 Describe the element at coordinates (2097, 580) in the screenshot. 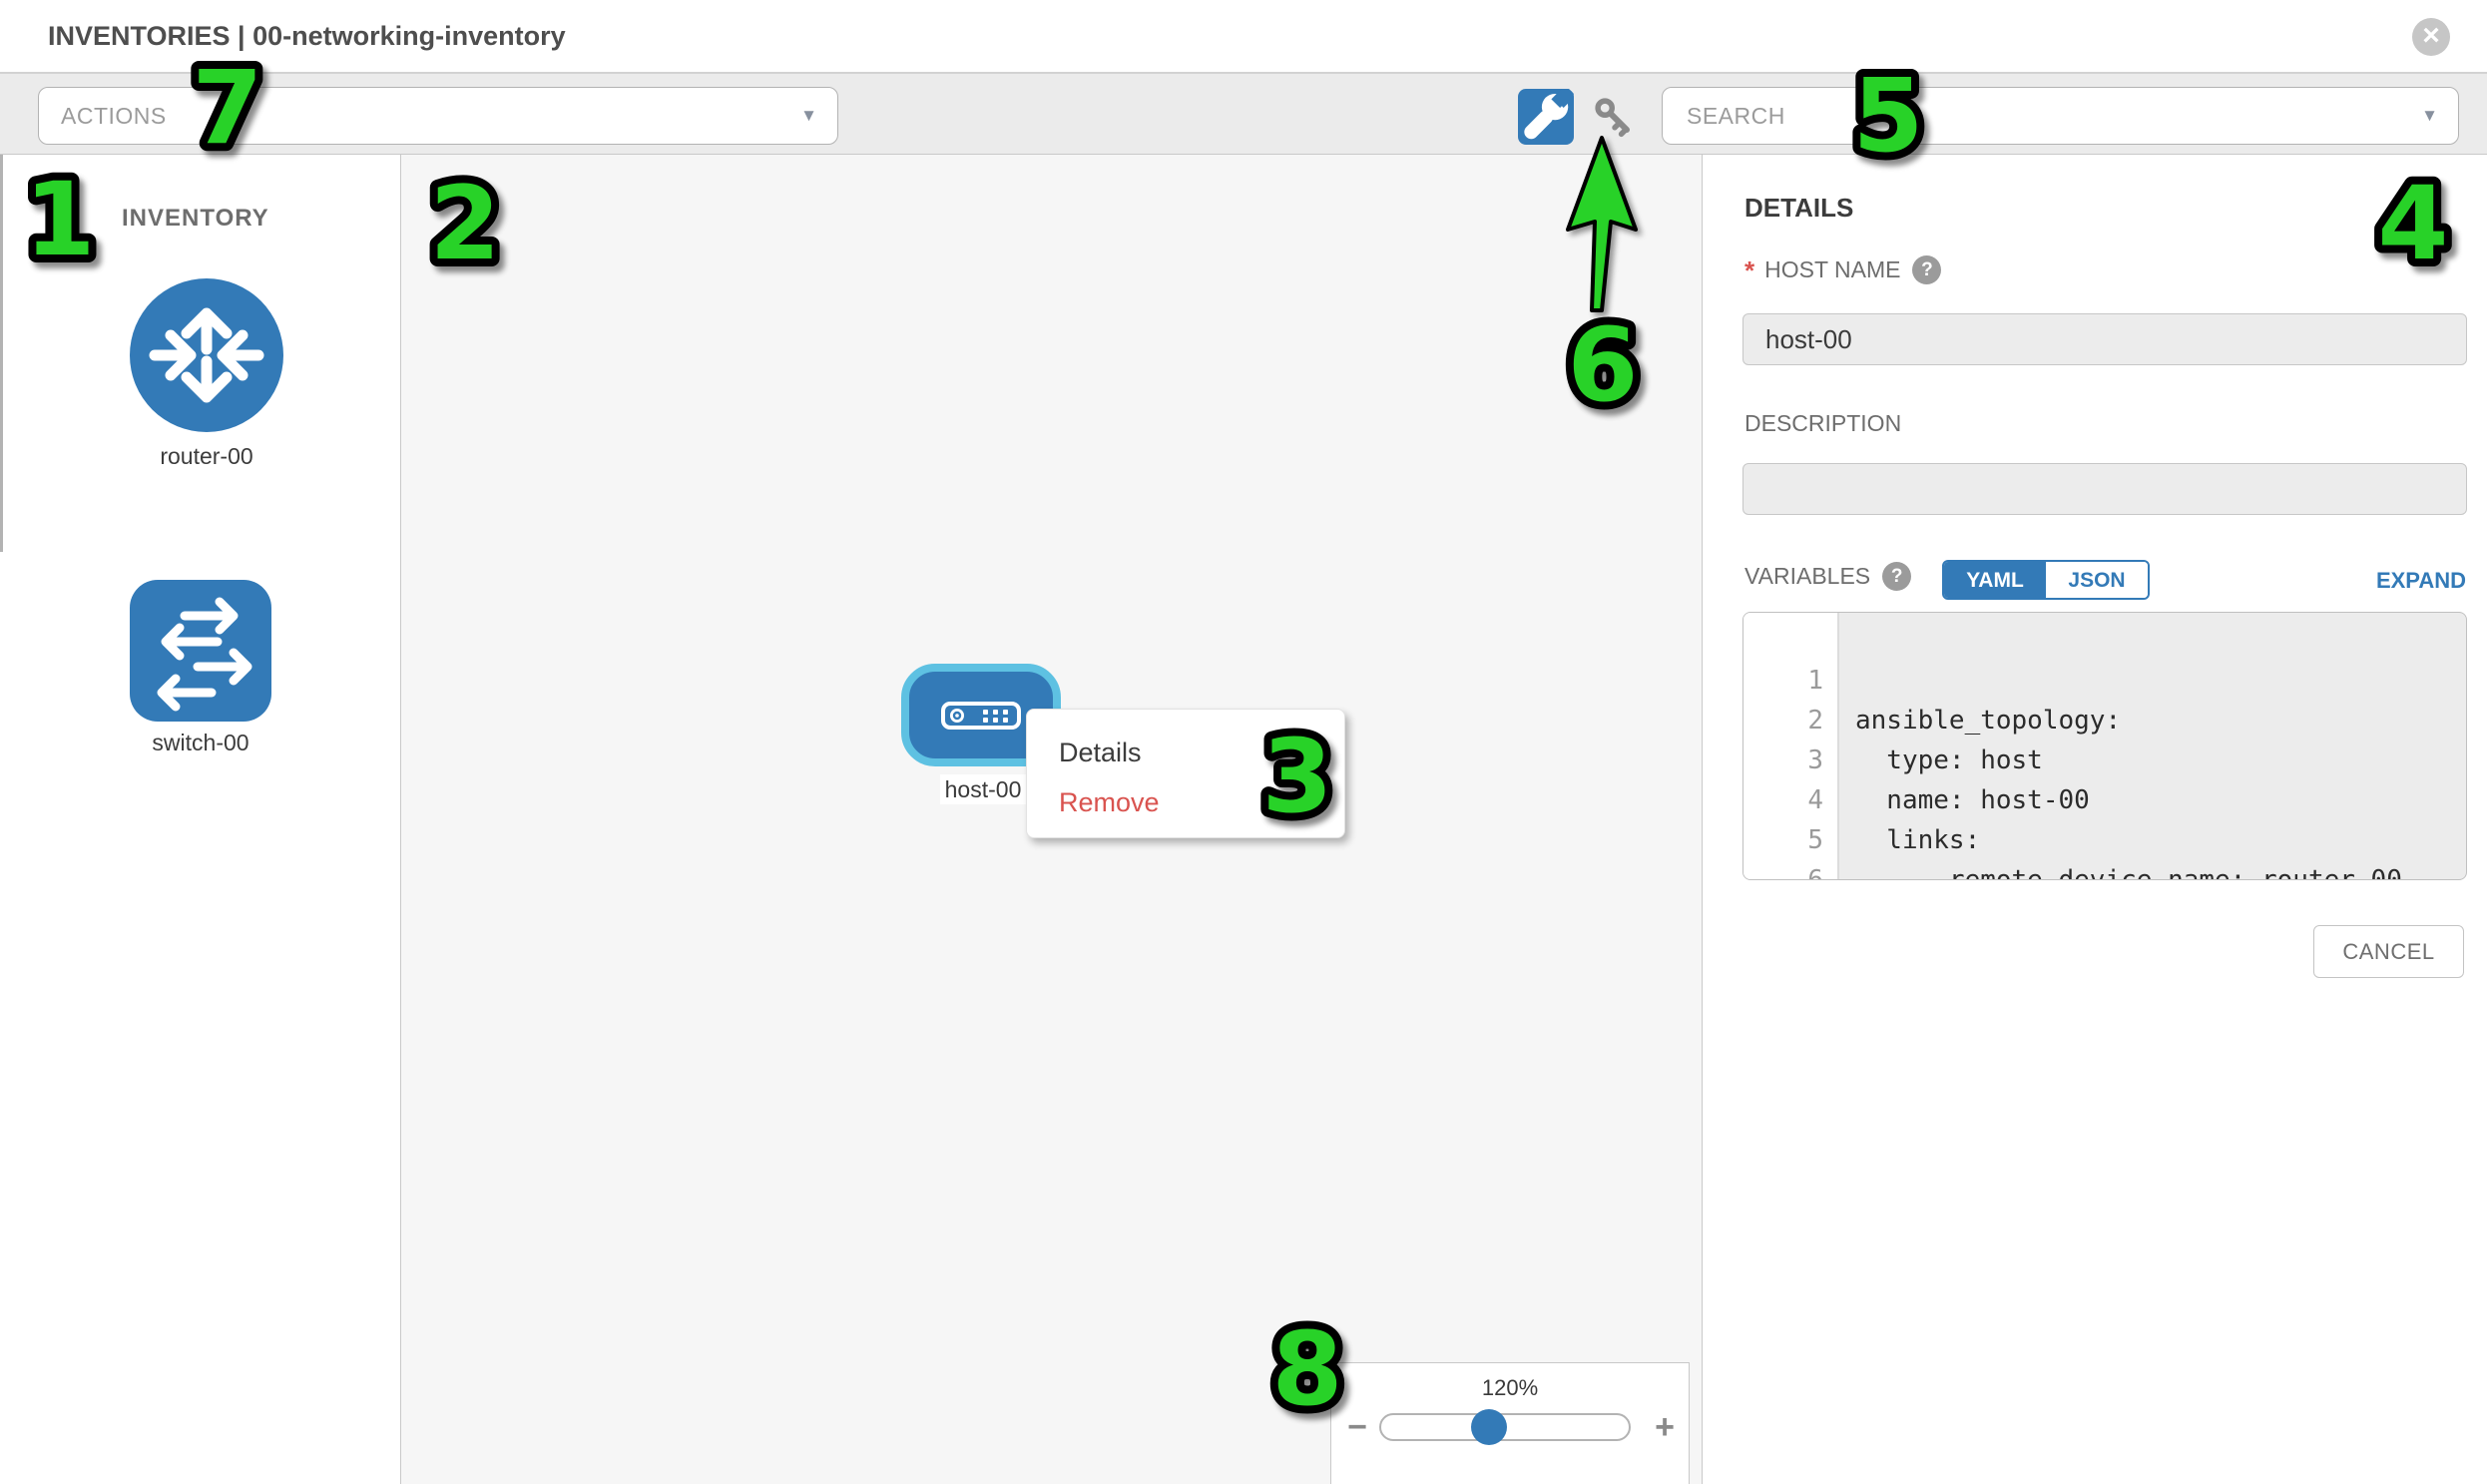

I see `json-toggle-button: JSON` at that location.